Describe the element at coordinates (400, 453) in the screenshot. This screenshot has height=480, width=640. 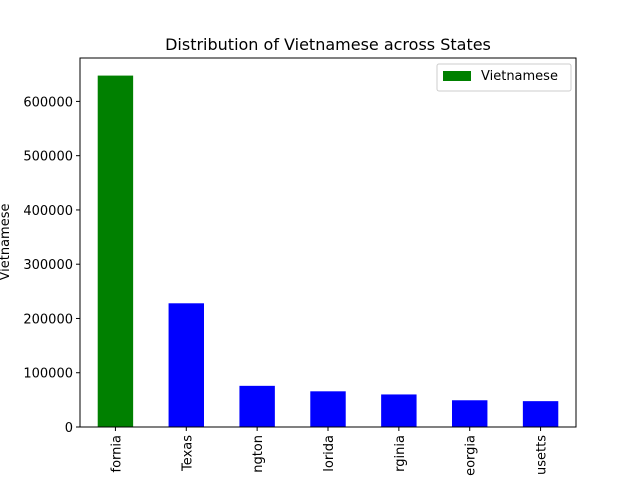
I see `x-tick-label: rginia` at that location.